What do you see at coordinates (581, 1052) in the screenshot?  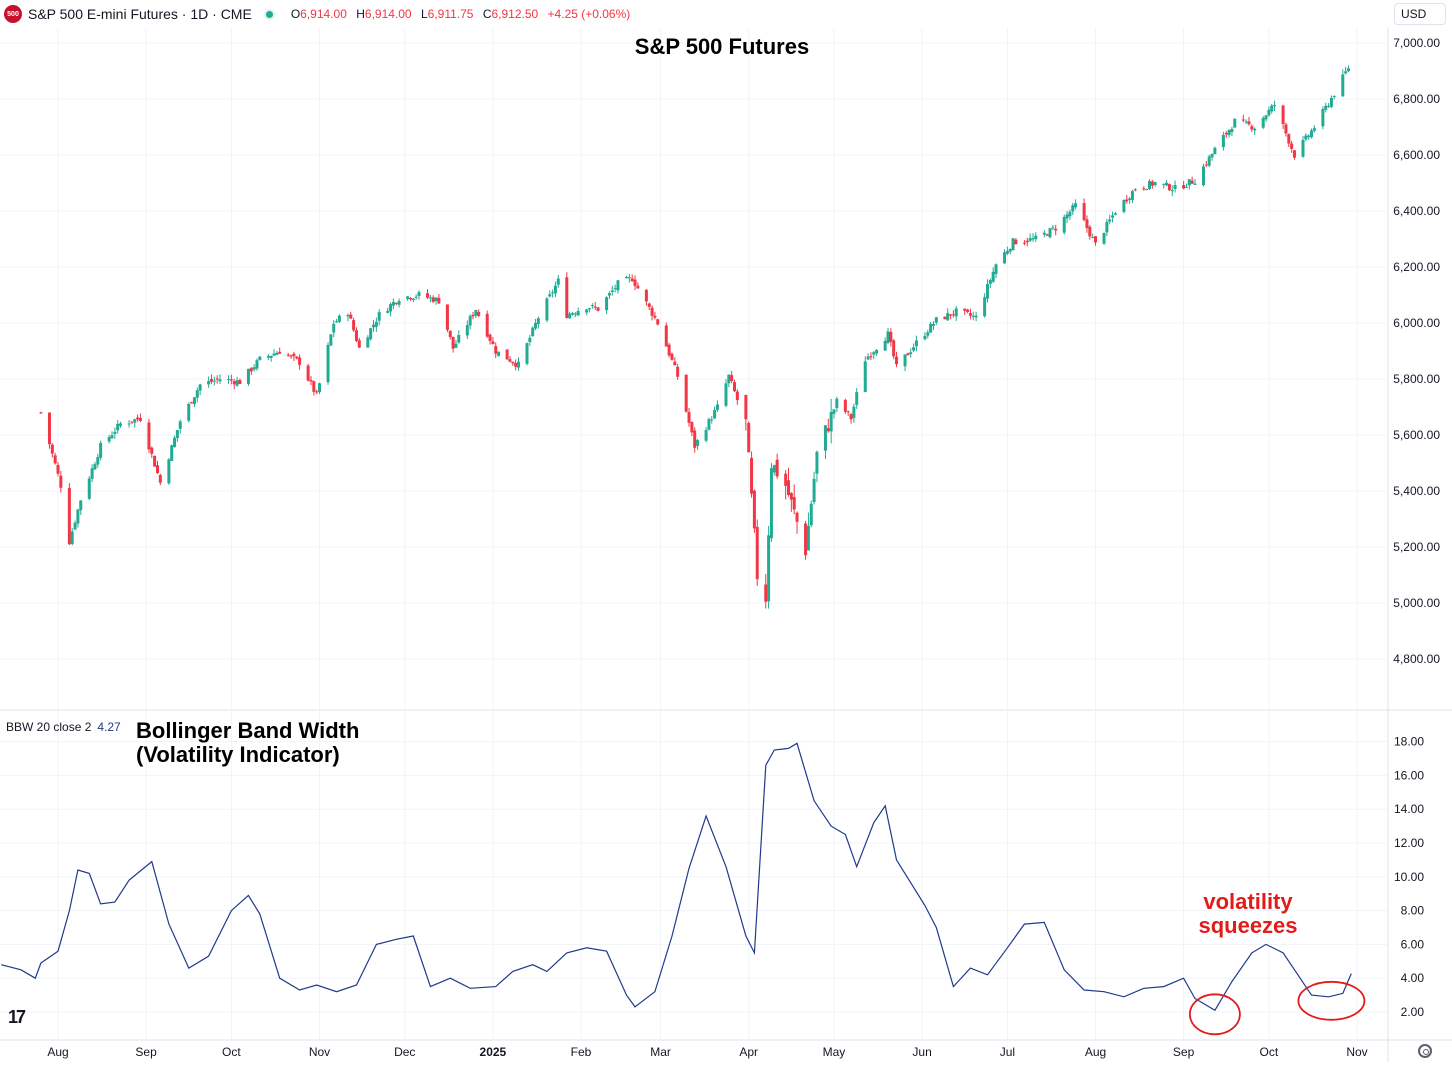 I see `x-tick-label: Feb` at bounding box center [581, 1052].